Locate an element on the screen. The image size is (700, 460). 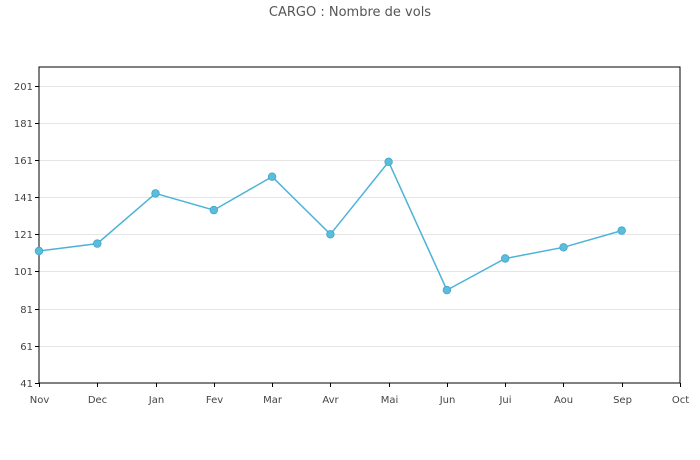
x-tick-label: Nov is located at coordinates (40, 400).